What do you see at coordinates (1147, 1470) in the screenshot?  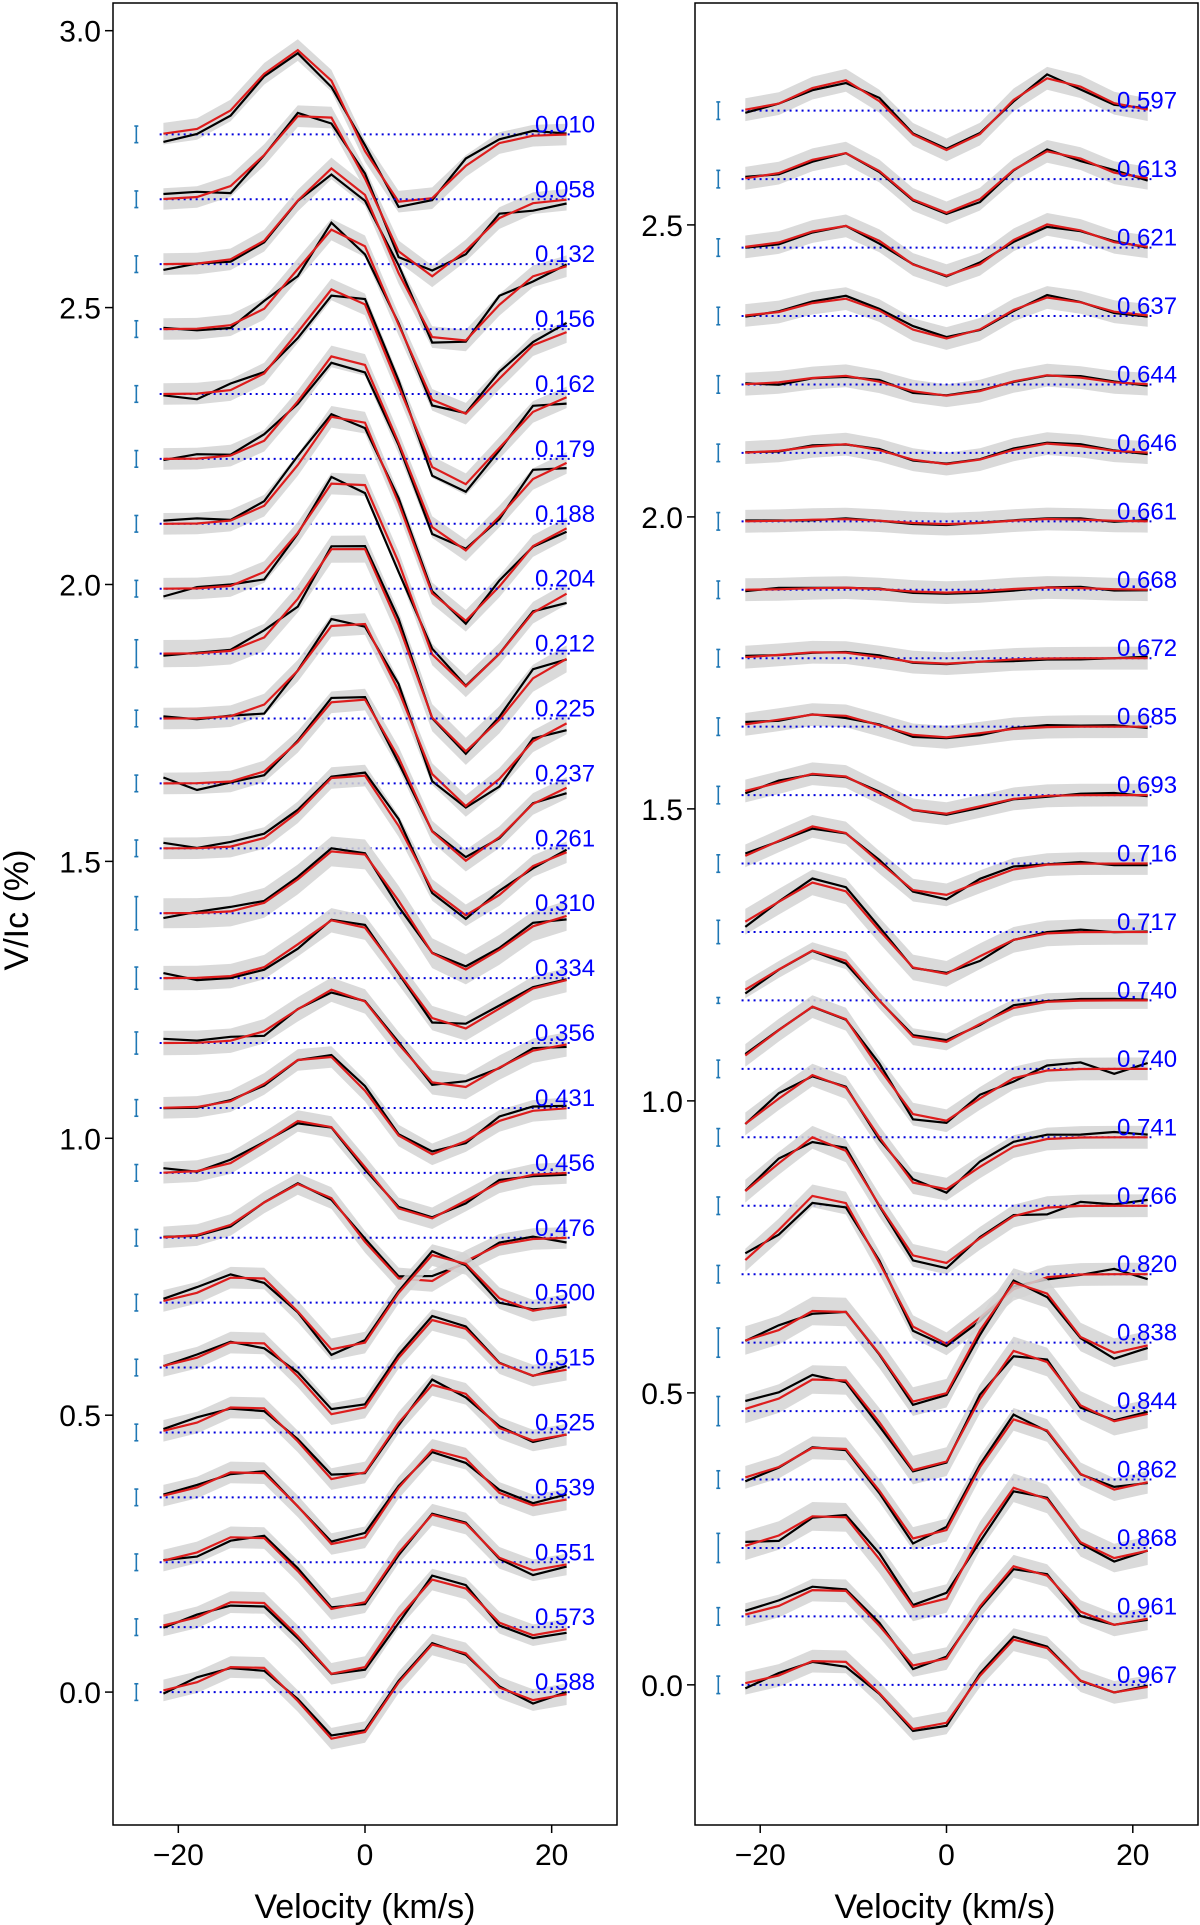 I see `phase-label: 0.862` at bounding box center [1147, 1470].